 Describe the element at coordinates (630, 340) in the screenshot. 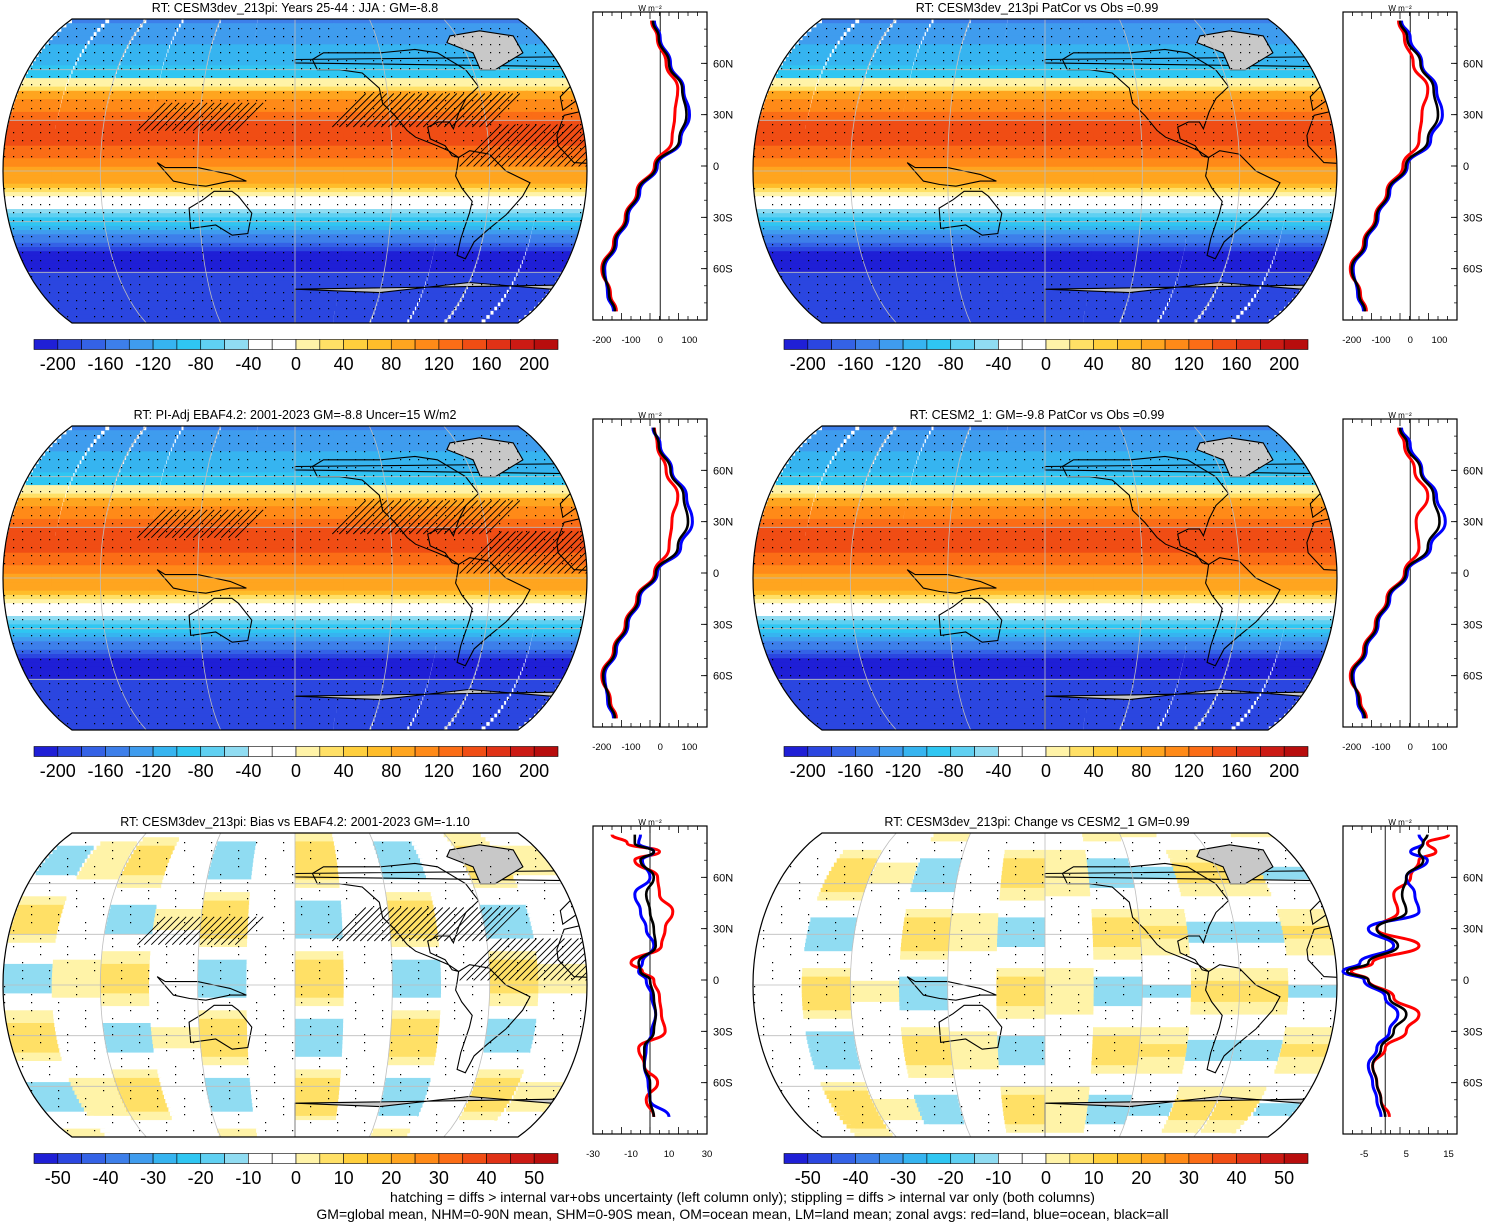

I see `zonal-x-tick: -100` at that location.